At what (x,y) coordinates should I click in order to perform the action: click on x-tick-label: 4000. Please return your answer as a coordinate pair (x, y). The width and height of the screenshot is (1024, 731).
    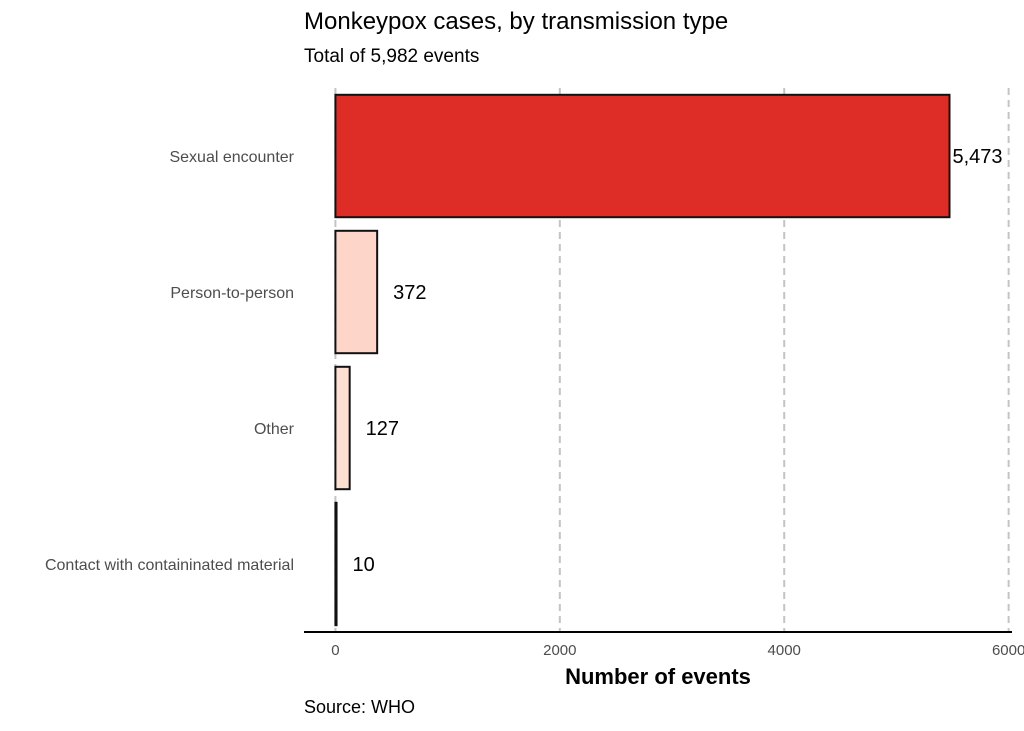
    Looking at the image, I should click on (784, 650).